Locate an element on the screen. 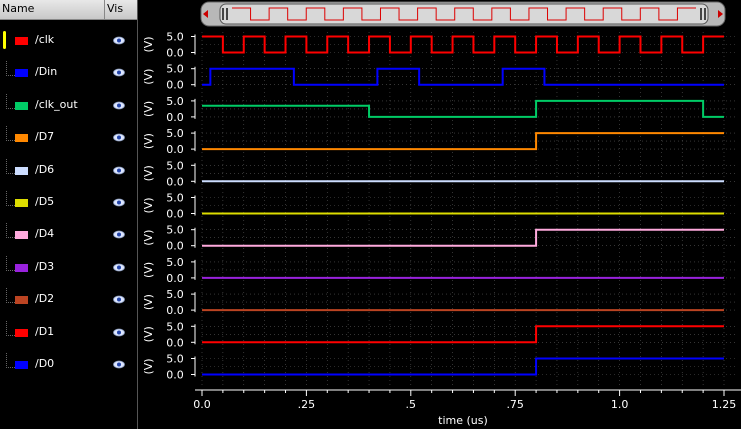 The width and height of the screenshot is (741, 429). signal-row-d2: /D2 is located at coordinates (69, 304).